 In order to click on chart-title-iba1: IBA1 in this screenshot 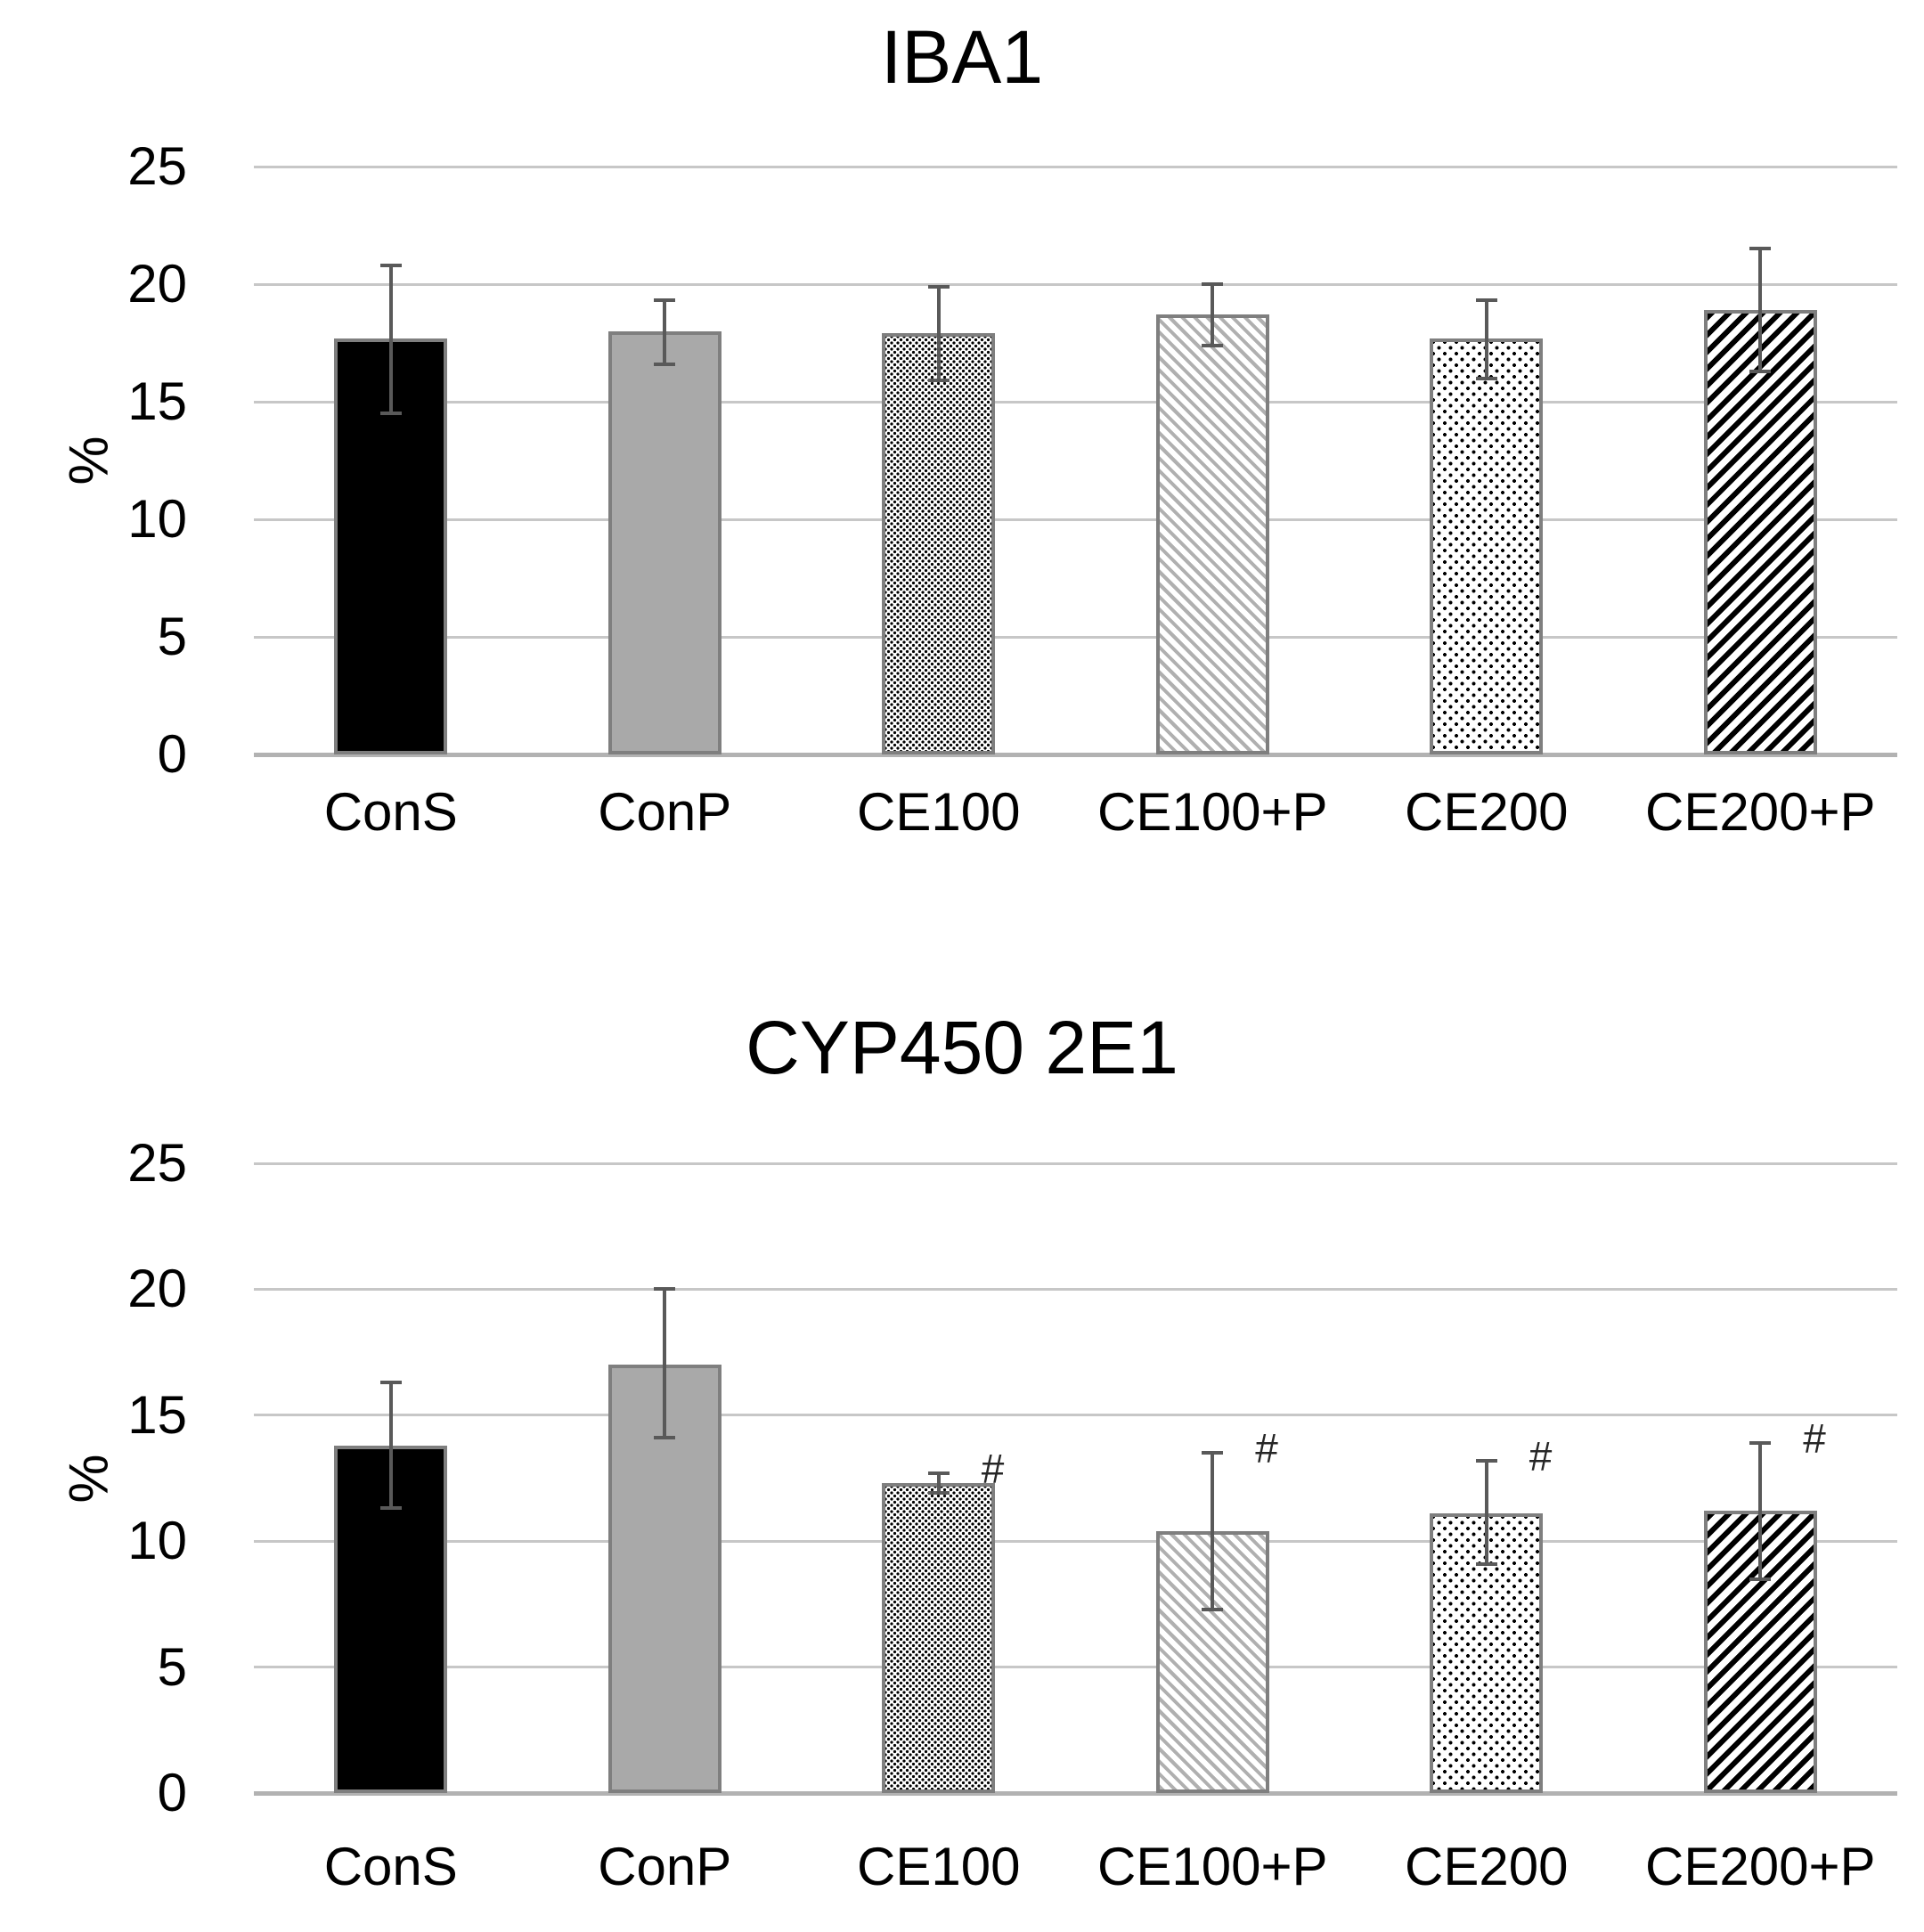, I will do `click(962, 57)`.